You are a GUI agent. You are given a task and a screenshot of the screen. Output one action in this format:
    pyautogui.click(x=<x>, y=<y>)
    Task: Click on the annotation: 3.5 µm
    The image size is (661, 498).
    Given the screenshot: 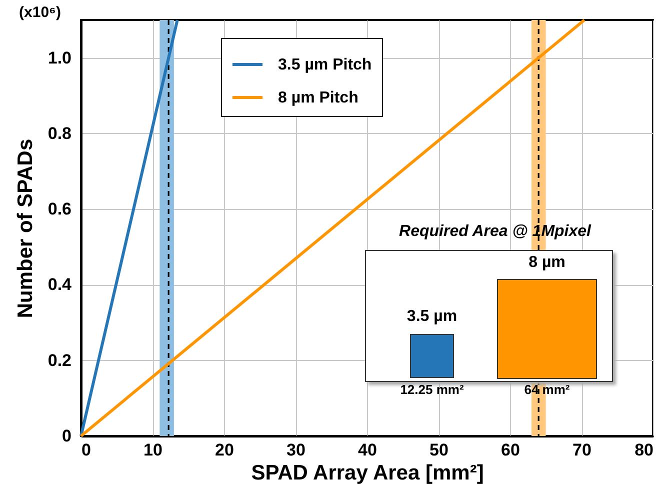 What is the action you would take?
    pyautogui.click(x=432, y=317)
    